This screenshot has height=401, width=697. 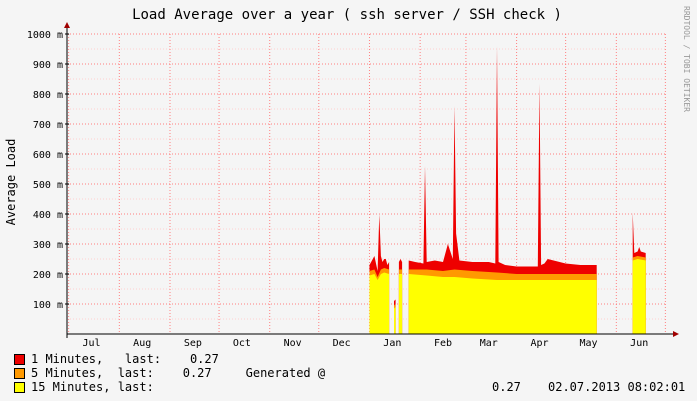 I want to click on y-tick-label: 600 m, so click(x=48, y=155).